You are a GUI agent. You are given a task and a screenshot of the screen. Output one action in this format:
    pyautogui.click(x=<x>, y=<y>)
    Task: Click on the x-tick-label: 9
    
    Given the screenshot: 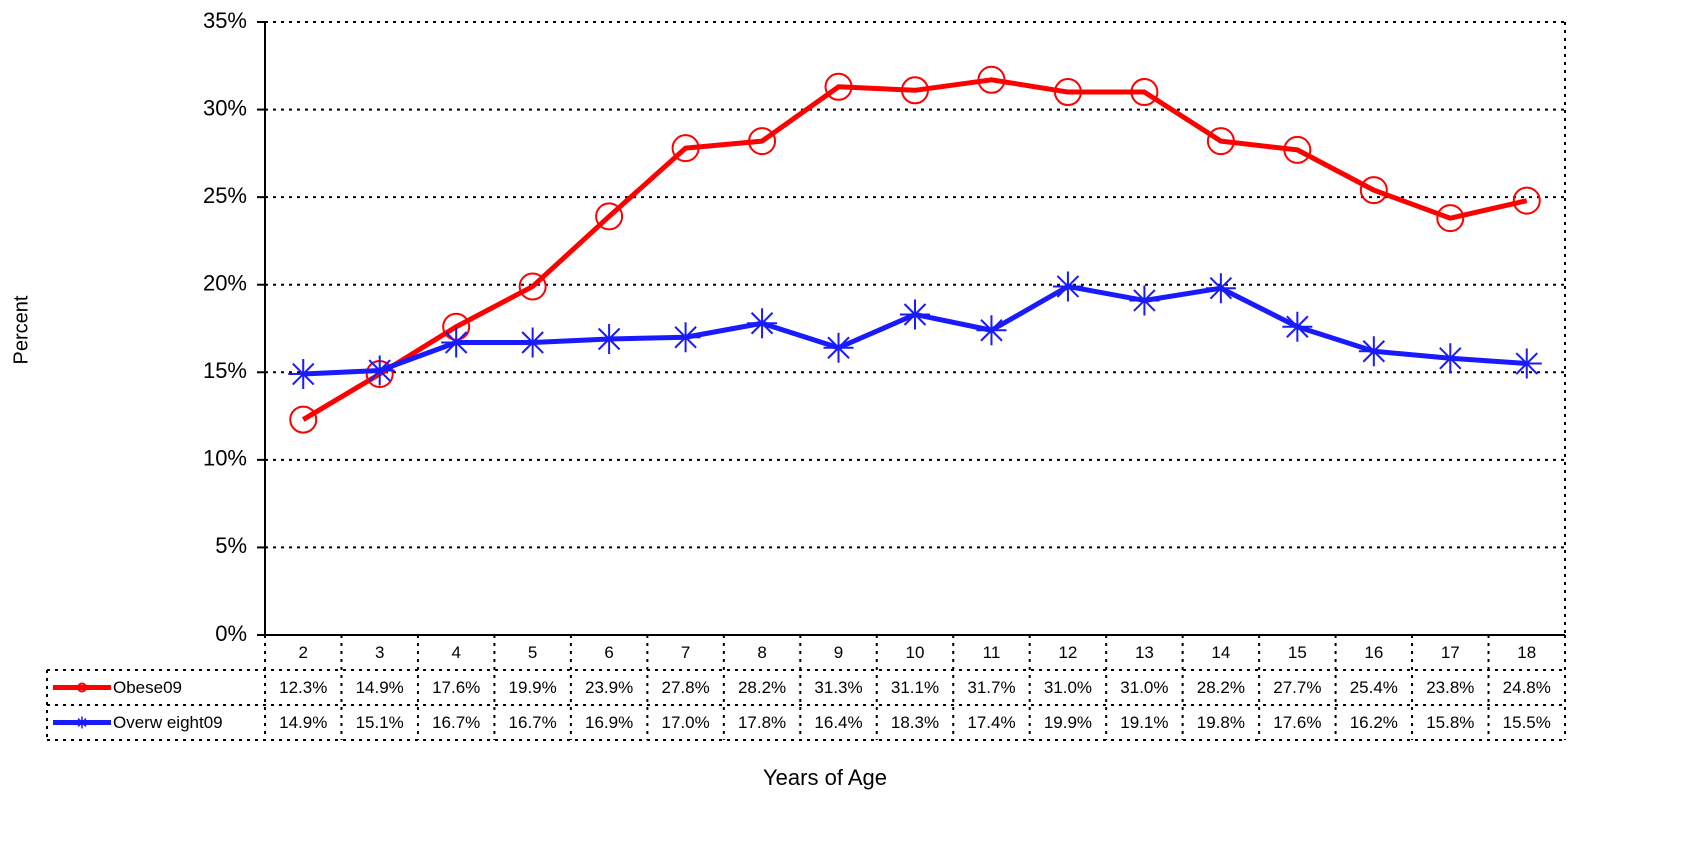 What is the action you would take?
    pyautogui.click(x=838, y=652)
    